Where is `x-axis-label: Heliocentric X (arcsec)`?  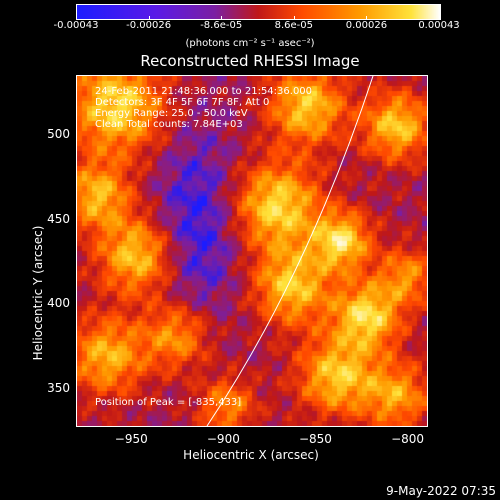 x-axis-label: Heliocentric X (arcsec) is located at coordinates (251, 455).